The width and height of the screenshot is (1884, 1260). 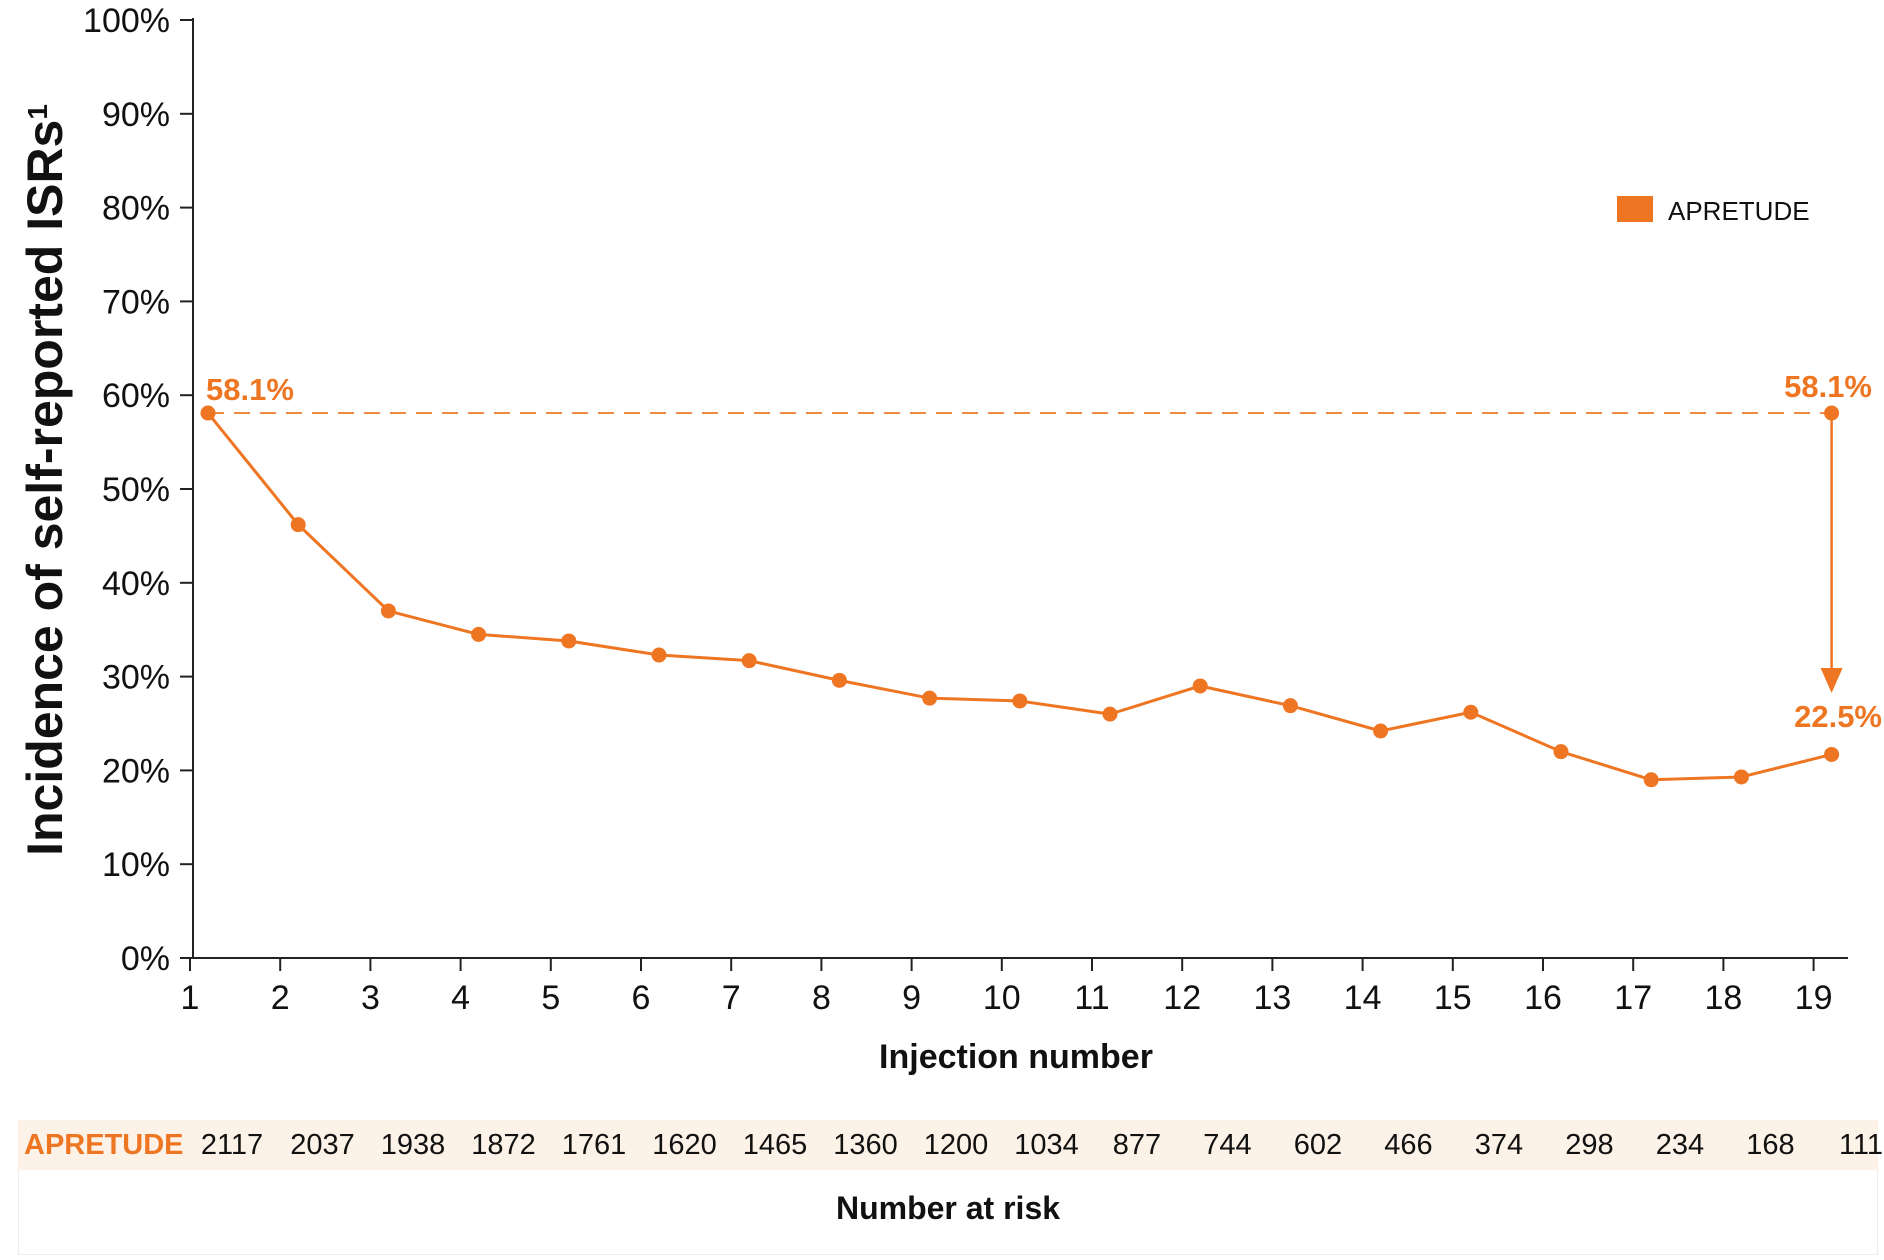 I want to click on y-tick-label: 90%, so click(x=136, y=115).